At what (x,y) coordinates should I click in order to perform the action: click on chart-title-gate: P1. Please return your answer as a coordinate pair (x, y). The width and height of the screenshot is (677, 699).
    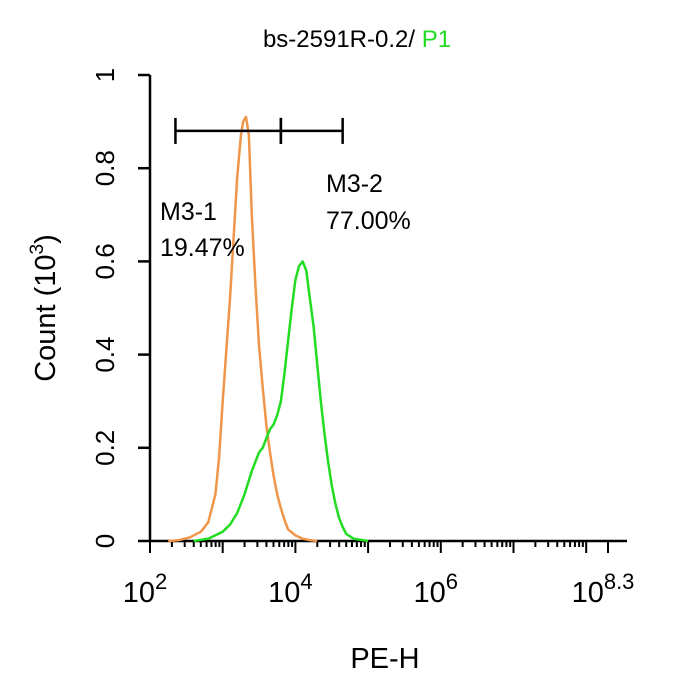
    Looking at the image, I should click on (436, 39).